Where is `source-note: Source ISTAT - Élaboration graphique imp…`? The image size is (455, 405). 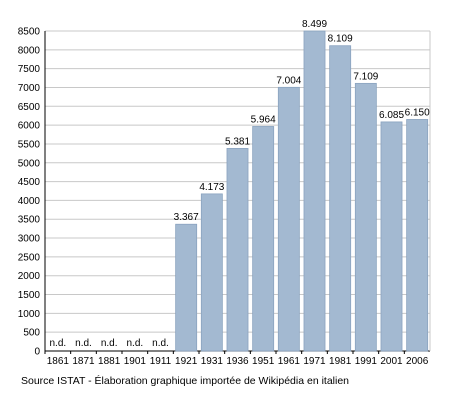
source-note: Source ISTAT - Élaboration graphique imp… is located at coordinates (185, 381).